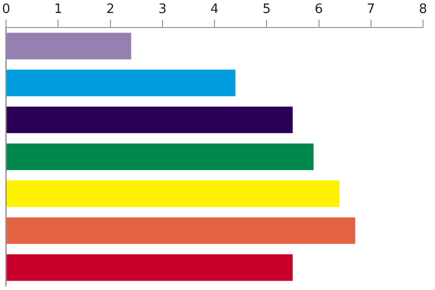  I want to click on x-tick-label: 5, so click(266, 10).